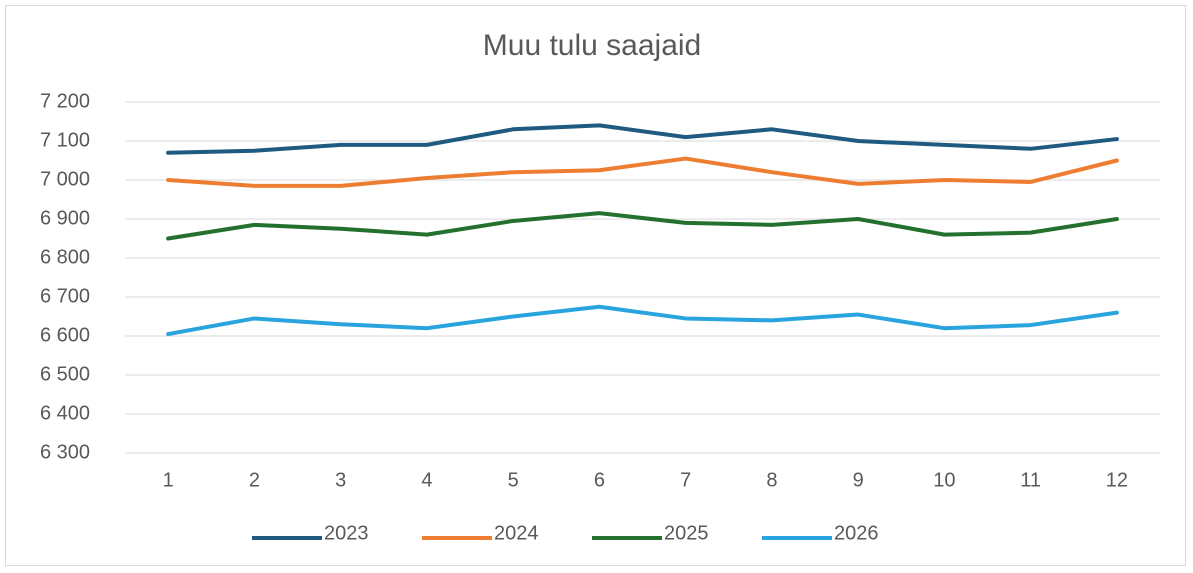 Image resolution: width=1193 pixels, height=573 pixels. What do you see at coordinates (426, 480) in the screenshot?
I see `x-tick-label: 4` at bounding box center [426, 480].